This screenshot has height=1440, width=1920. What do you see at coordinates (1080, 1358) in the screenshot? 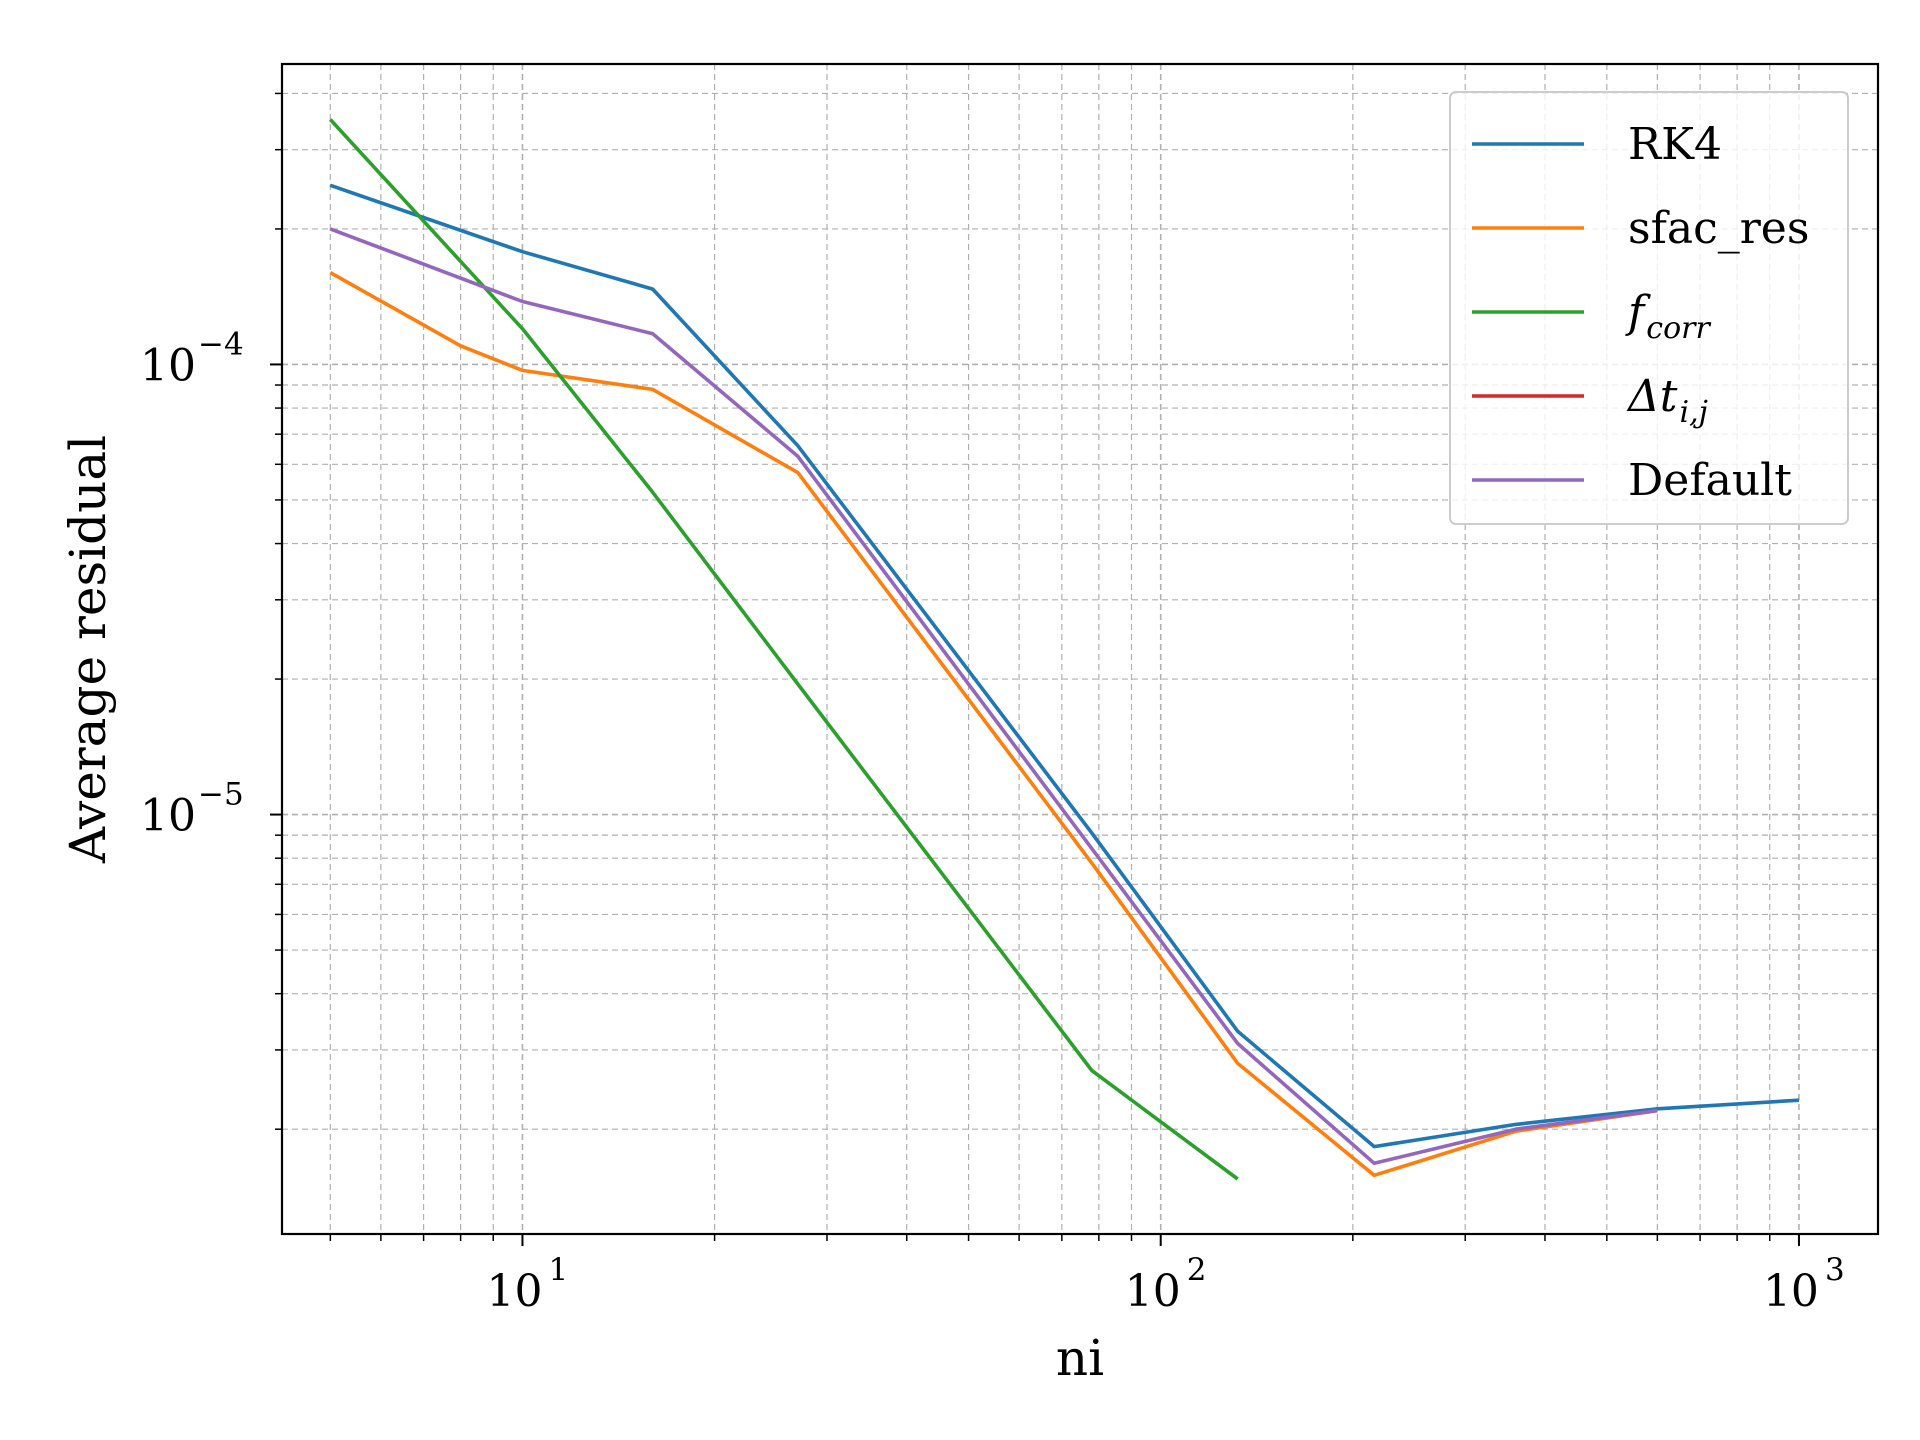
I see `x-axis-title: ni` at bounding box center [1080, 1358].